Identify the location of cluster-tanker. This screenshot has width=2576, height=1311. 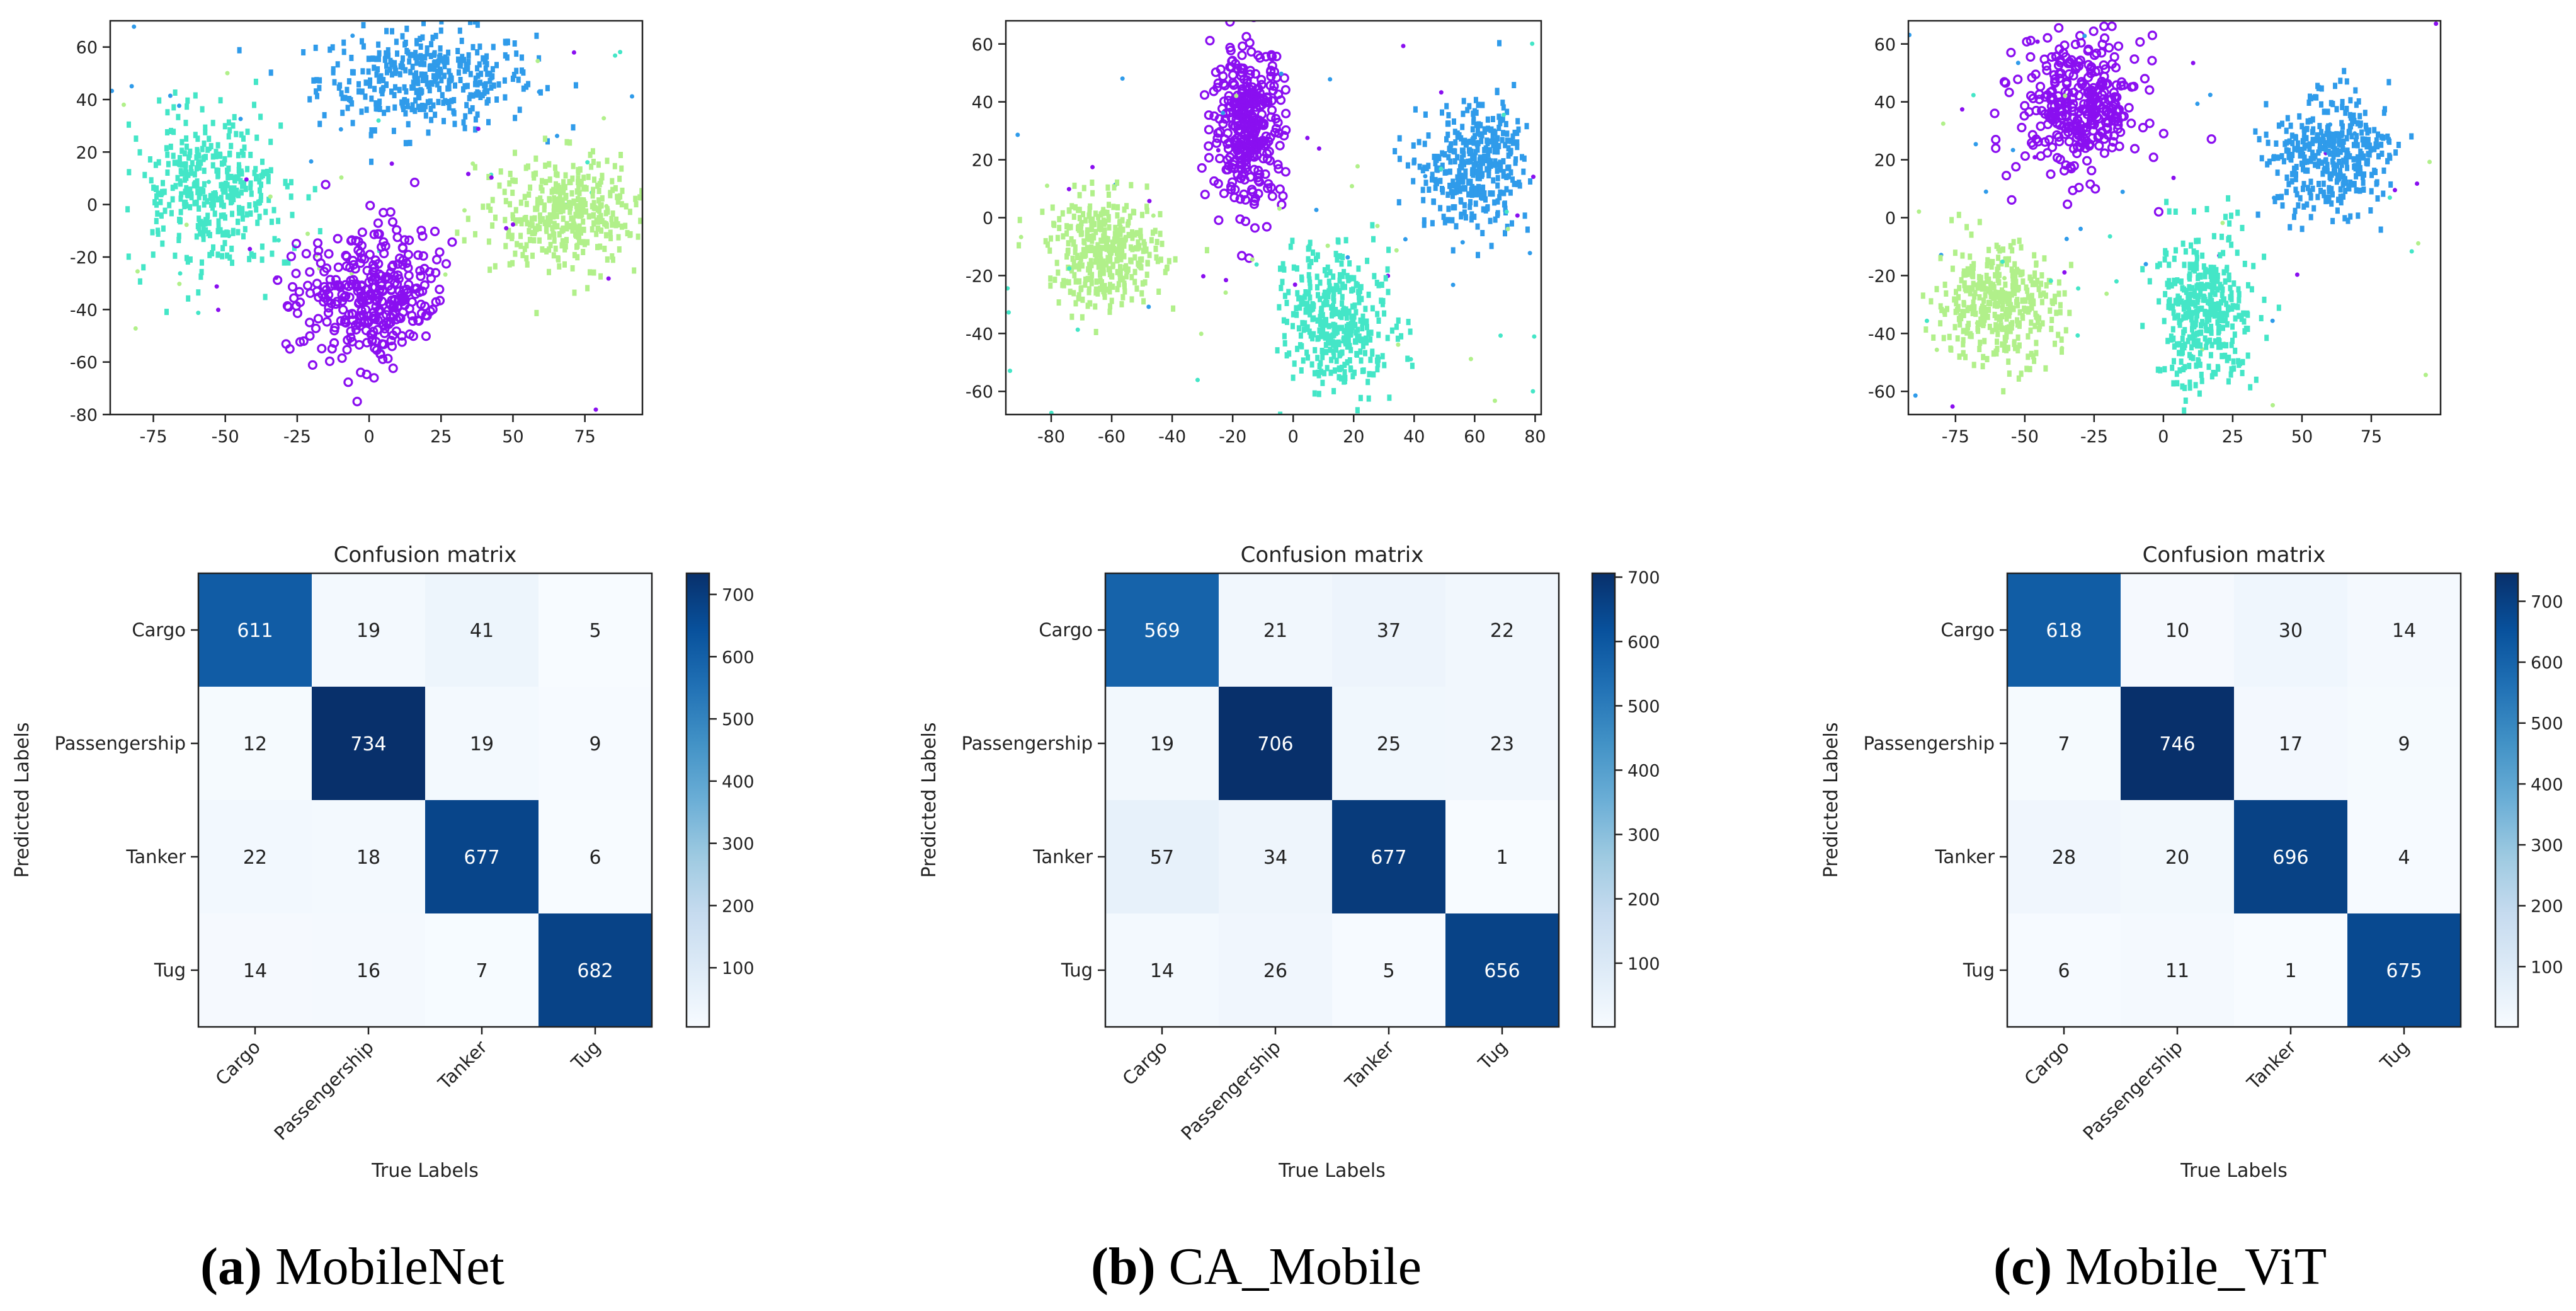
(385, 195).